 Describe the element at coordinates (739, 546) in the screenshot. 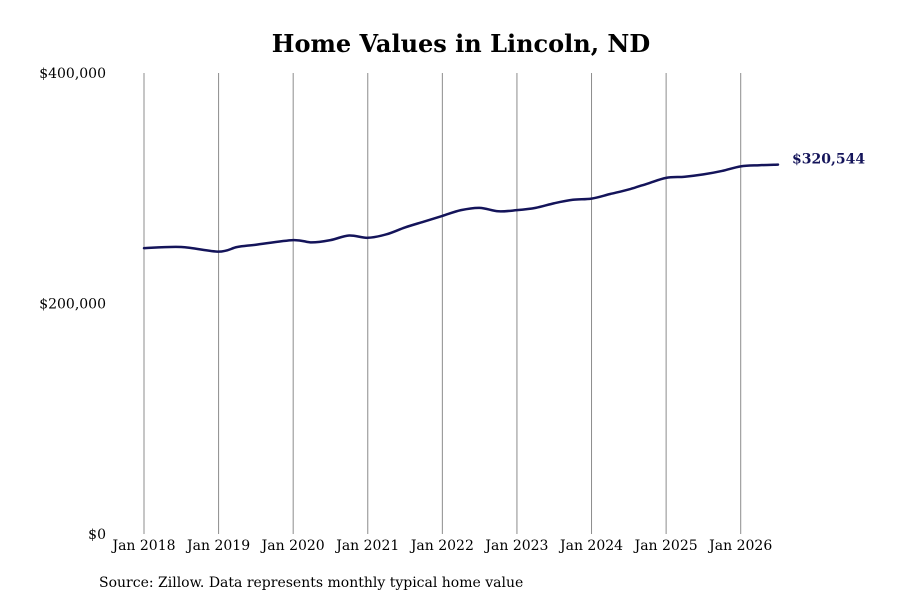

I see `x-tick-label: Jan 2026` at that location.